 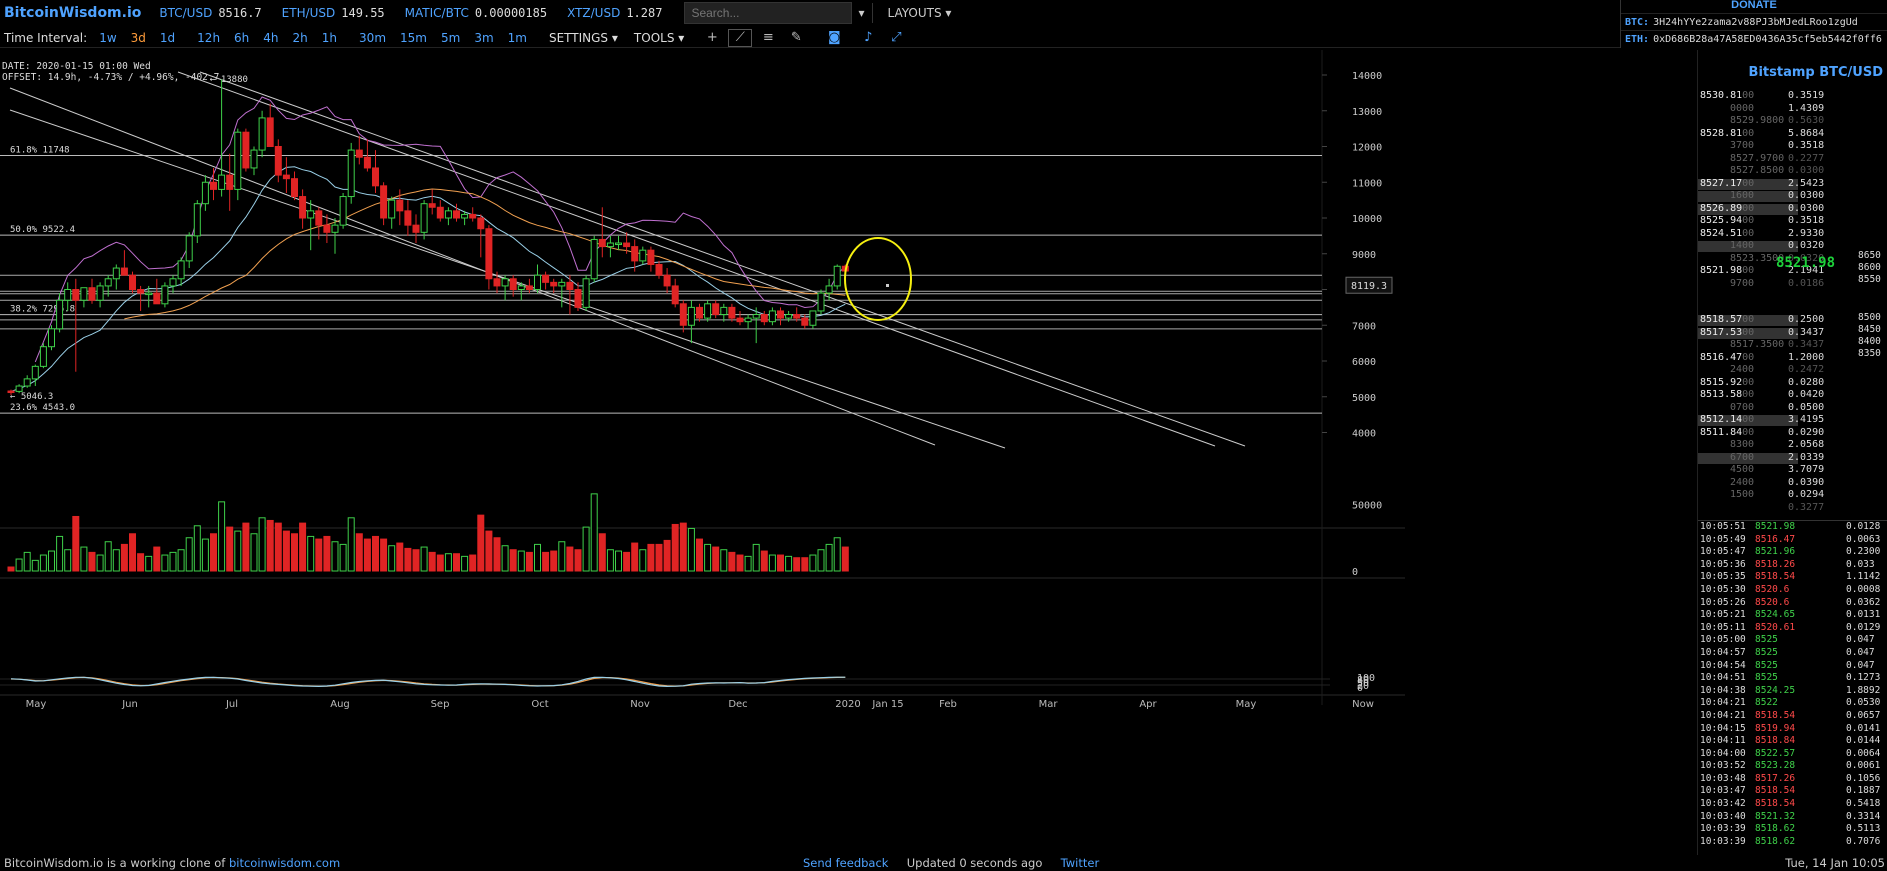 I want to click on ticker-eth: ETH/USD 149.55, so click(x=333, y=13).